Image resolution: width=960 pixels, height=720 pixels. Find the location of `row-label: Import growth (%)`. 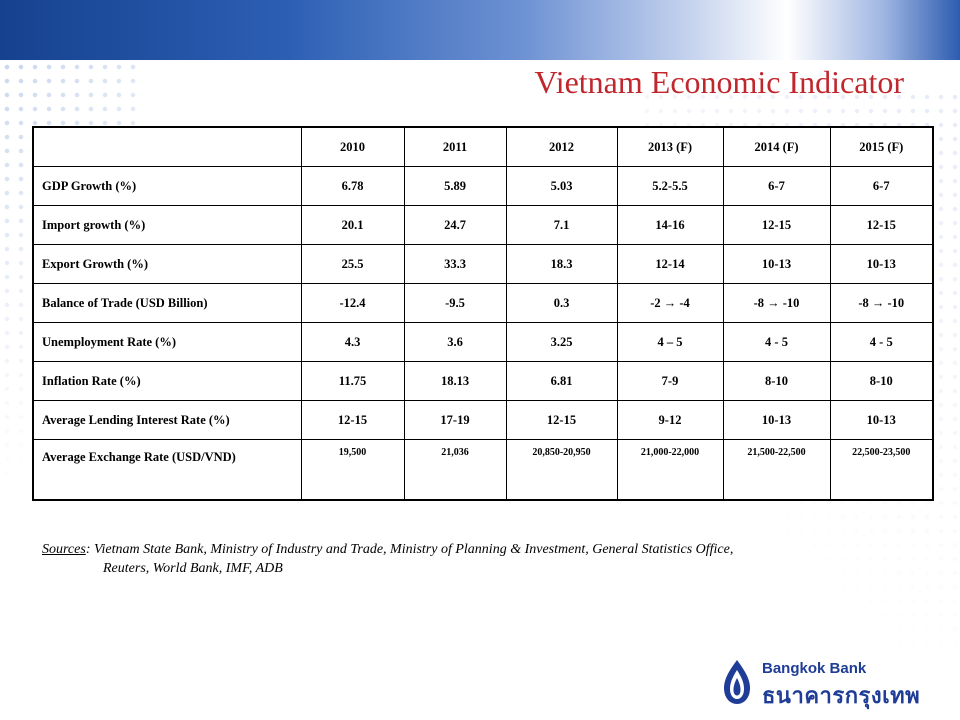

row-label: Import growth (%) is located at coordinates (167, 225).